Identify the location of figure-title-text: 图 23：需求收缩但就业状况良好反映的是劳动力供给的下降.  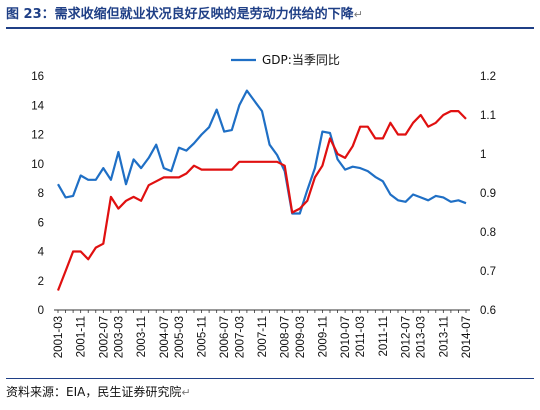
(180, 14).